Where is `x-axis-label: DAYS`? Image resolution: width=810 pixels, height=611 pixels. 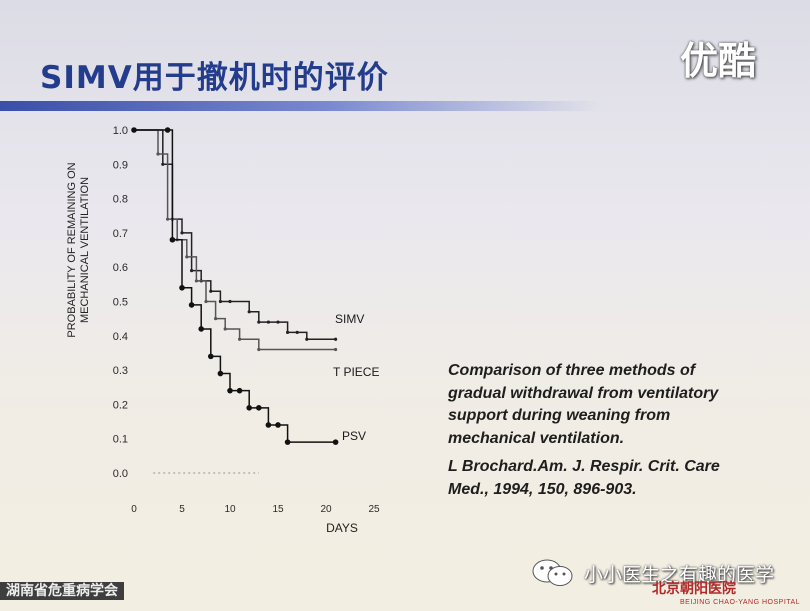 x-axis-label: DAYS is located at coordinates (342, 528).